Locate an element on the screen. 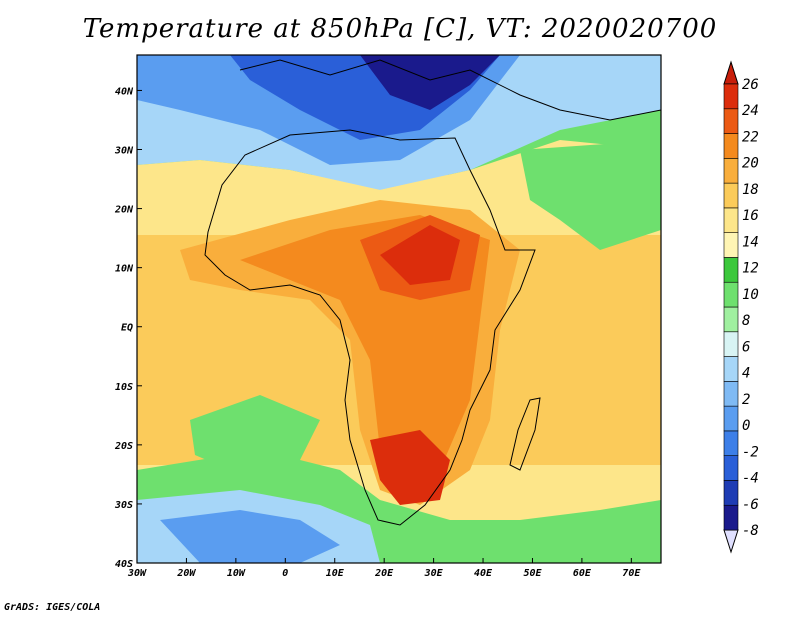 This screenshot has width=800, height=618. x-tick-label: 20E is located at coordinates (384, 573).